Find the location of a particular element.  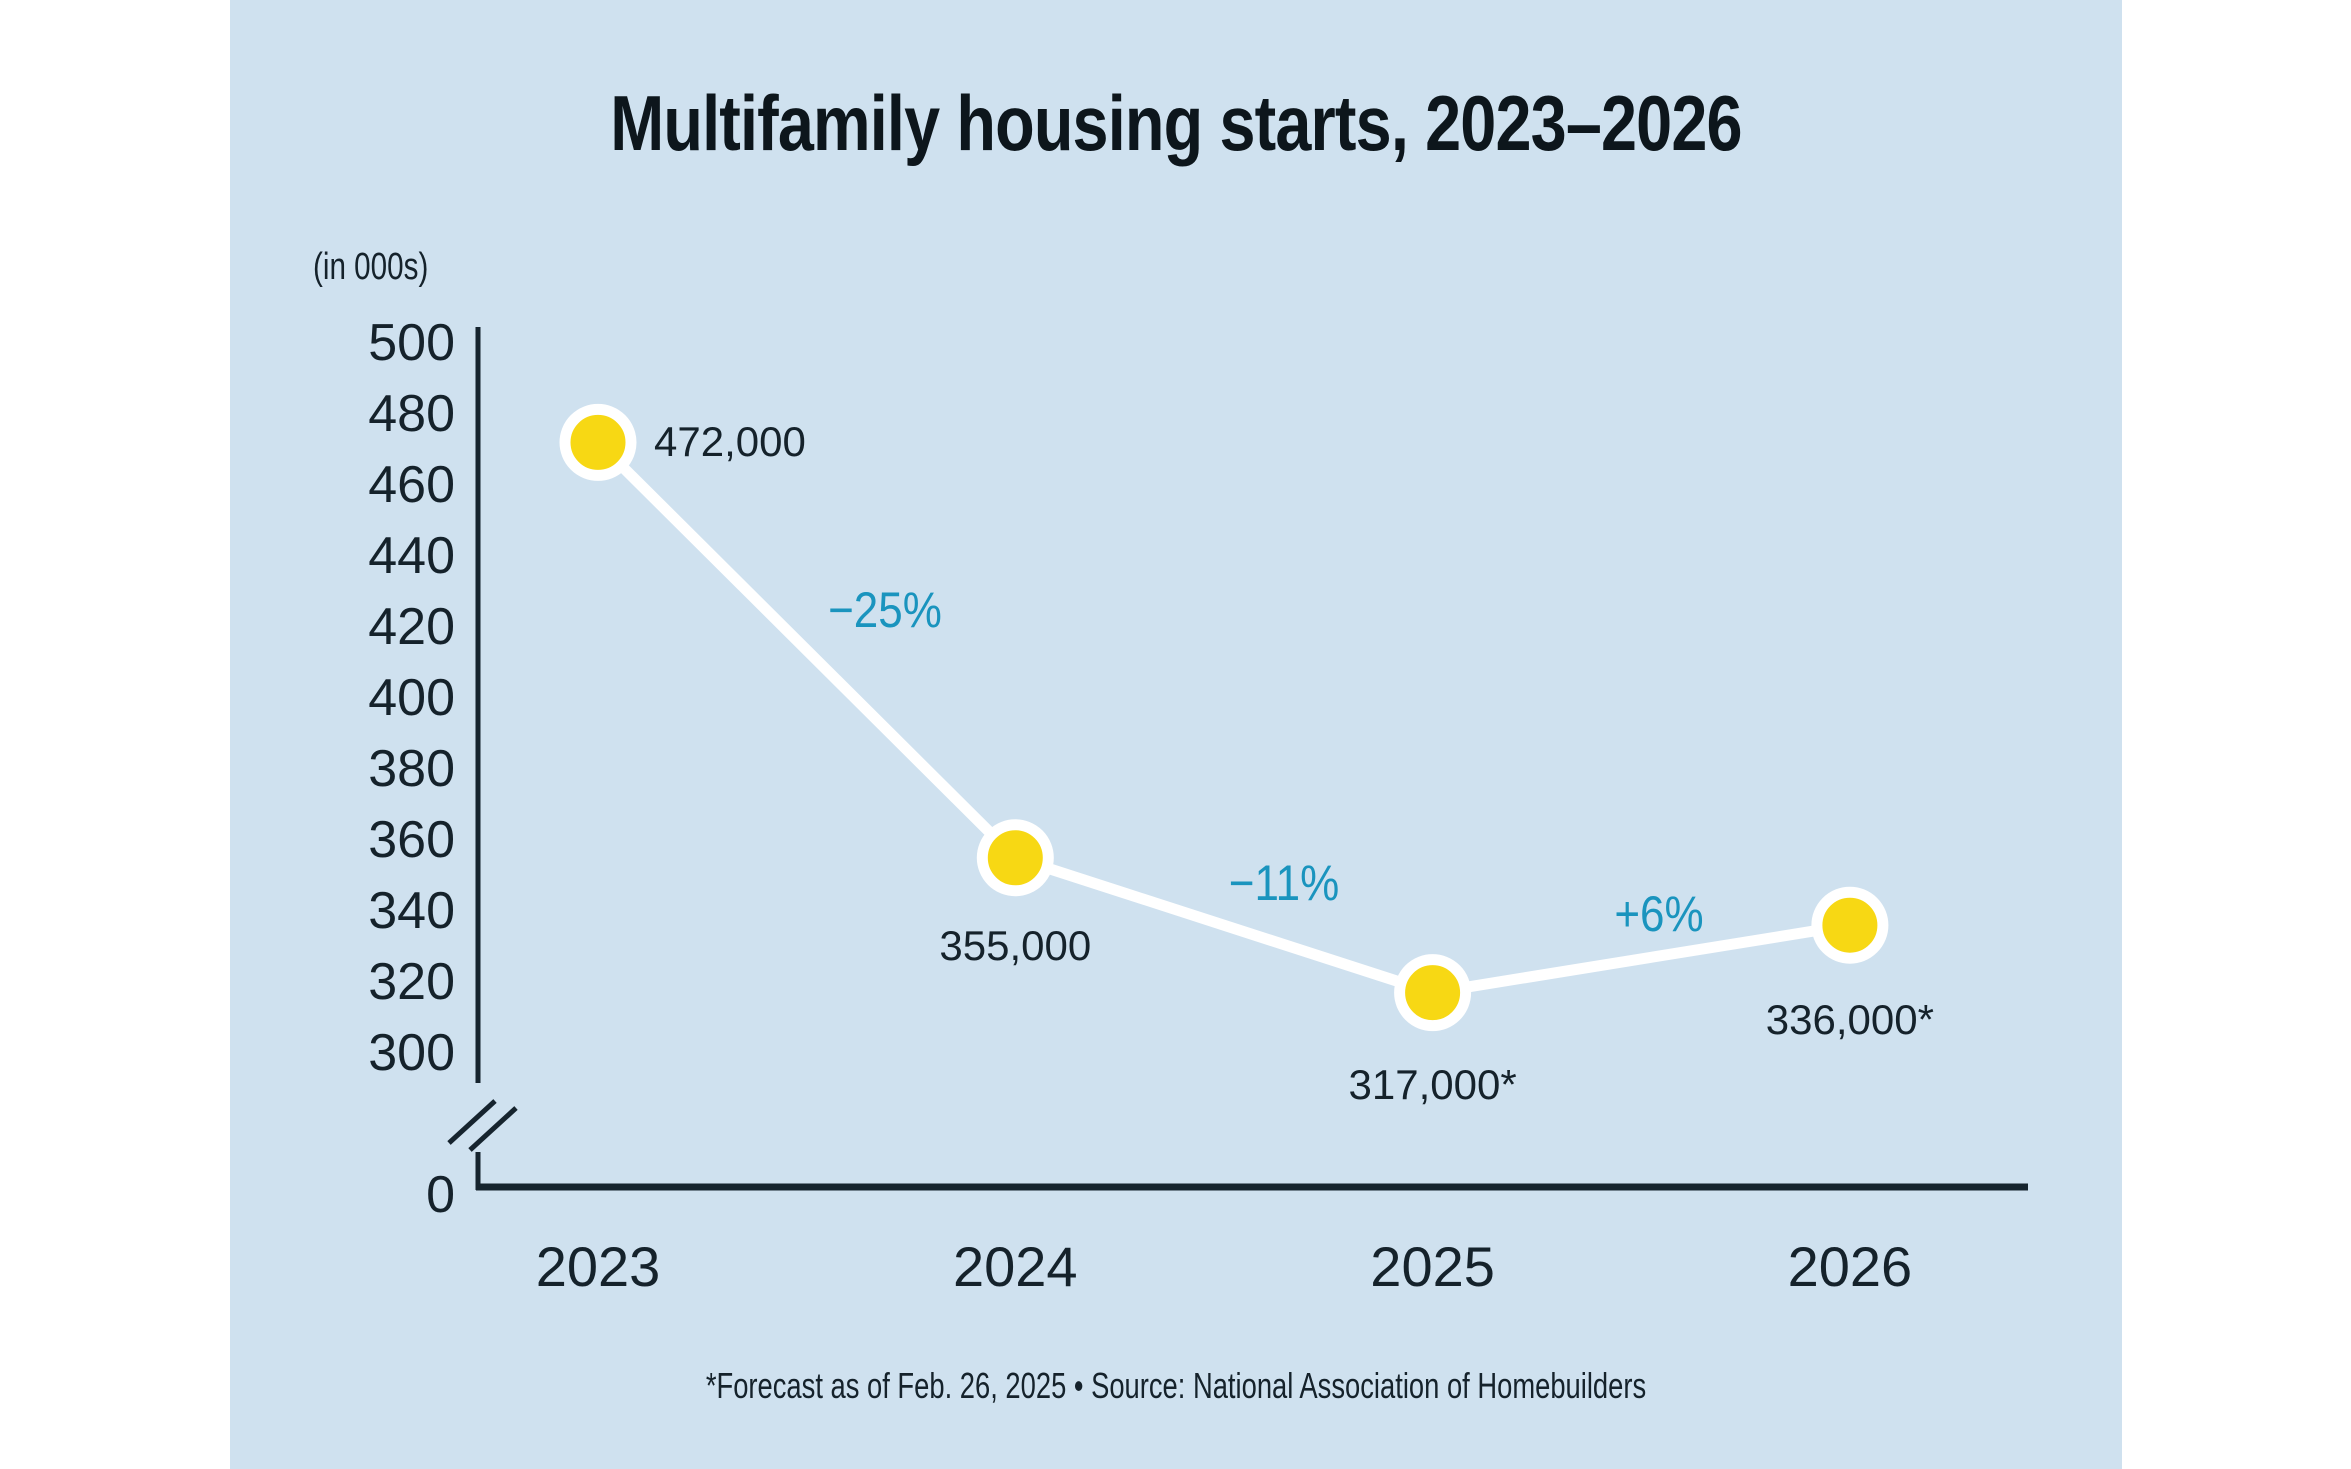

value-label: 336,000* is located at coordinates (1849, 1020).